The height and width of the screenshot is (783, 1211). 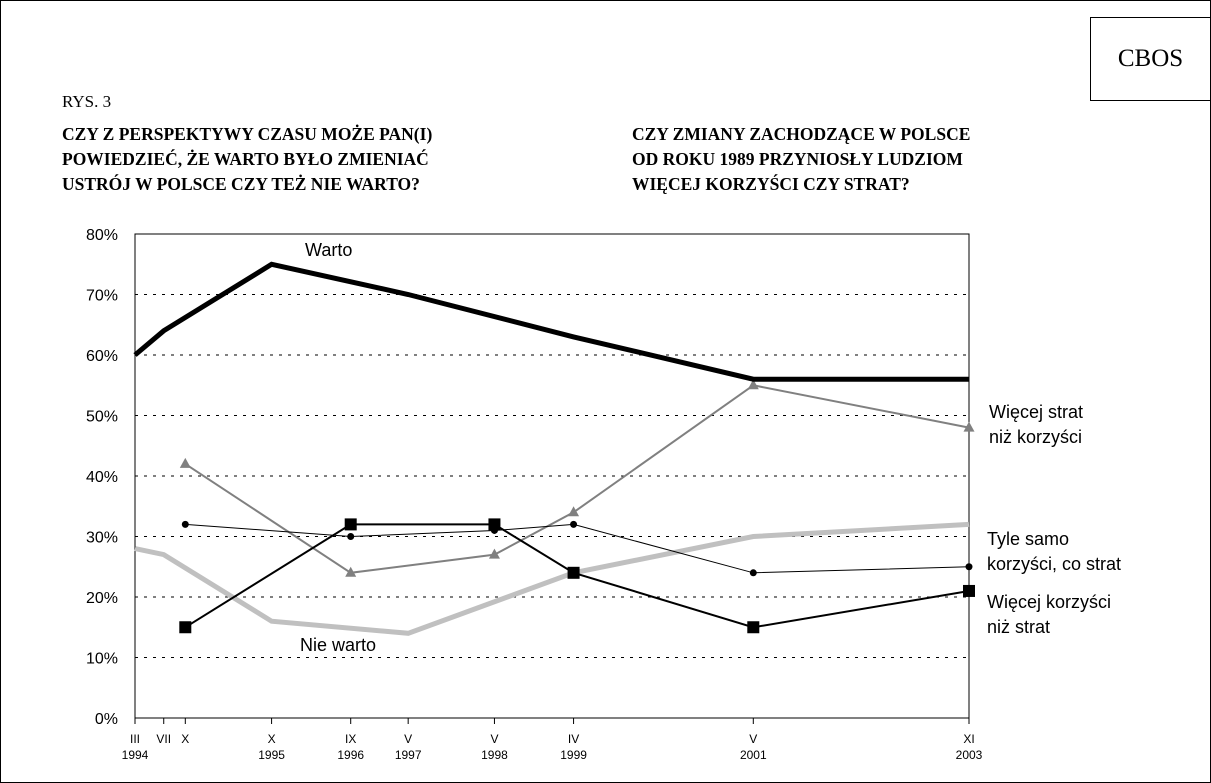 What do you see at coordinates (551, 321) in the screenshot?
I see `series-line-warto` at bounding box center [551, 321].